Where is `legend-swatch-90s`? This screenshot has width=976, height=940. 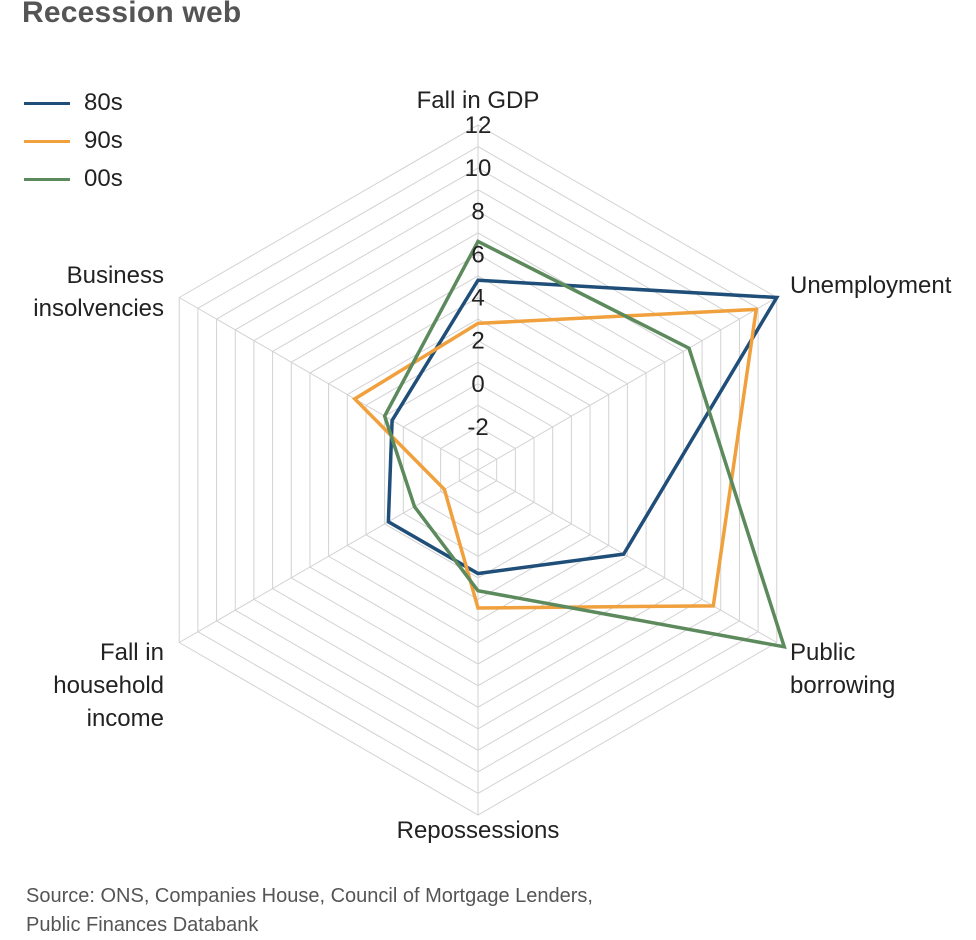 legend-swatch-90s is located at coordinates (47, 141).